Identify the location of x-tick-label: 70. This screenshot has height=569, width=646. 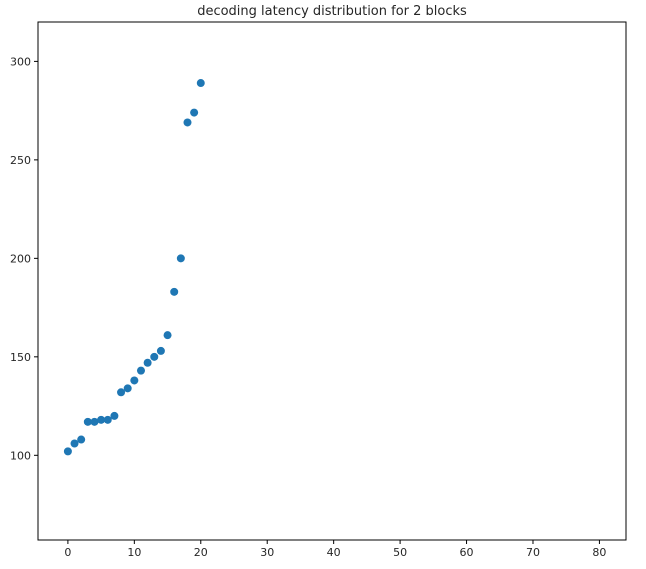
(533, 552).